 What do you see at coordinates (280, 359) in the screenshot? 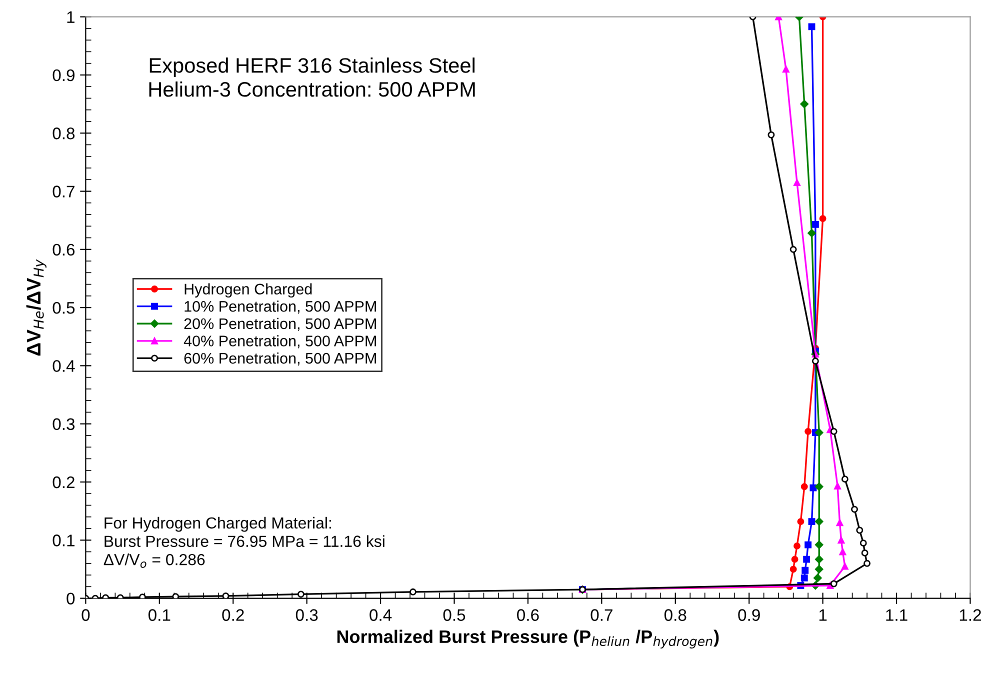
I see `legend-label: 60% Penetration, 500 APPM` at bounding box center [280, 359].